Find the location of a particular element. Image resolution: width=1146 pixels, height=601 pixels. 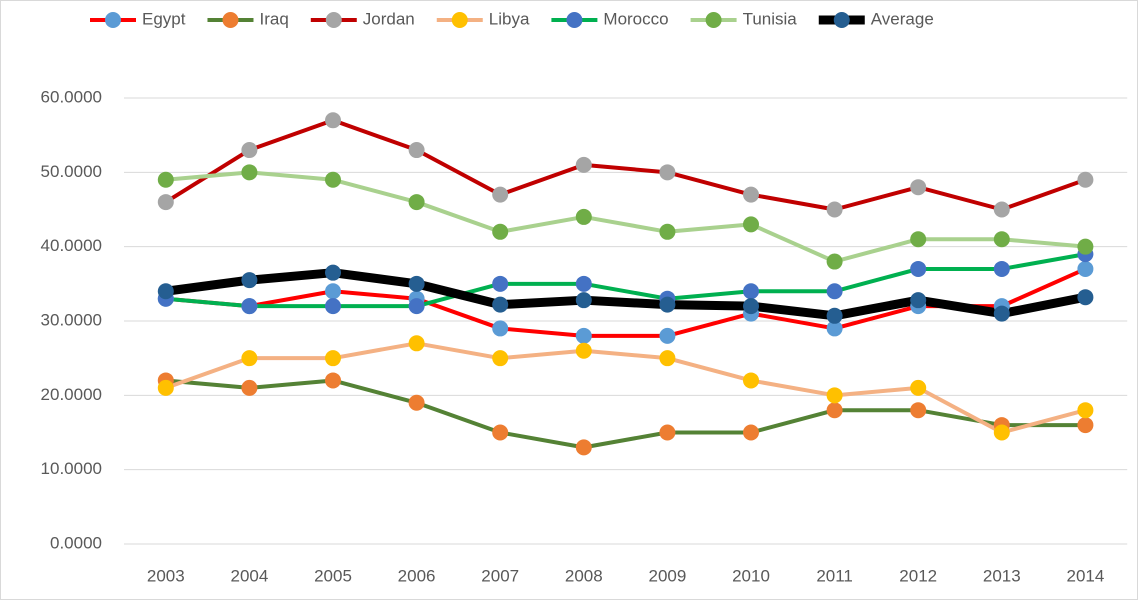

legend-label: Tunisia is located at coordinates (770, 18).